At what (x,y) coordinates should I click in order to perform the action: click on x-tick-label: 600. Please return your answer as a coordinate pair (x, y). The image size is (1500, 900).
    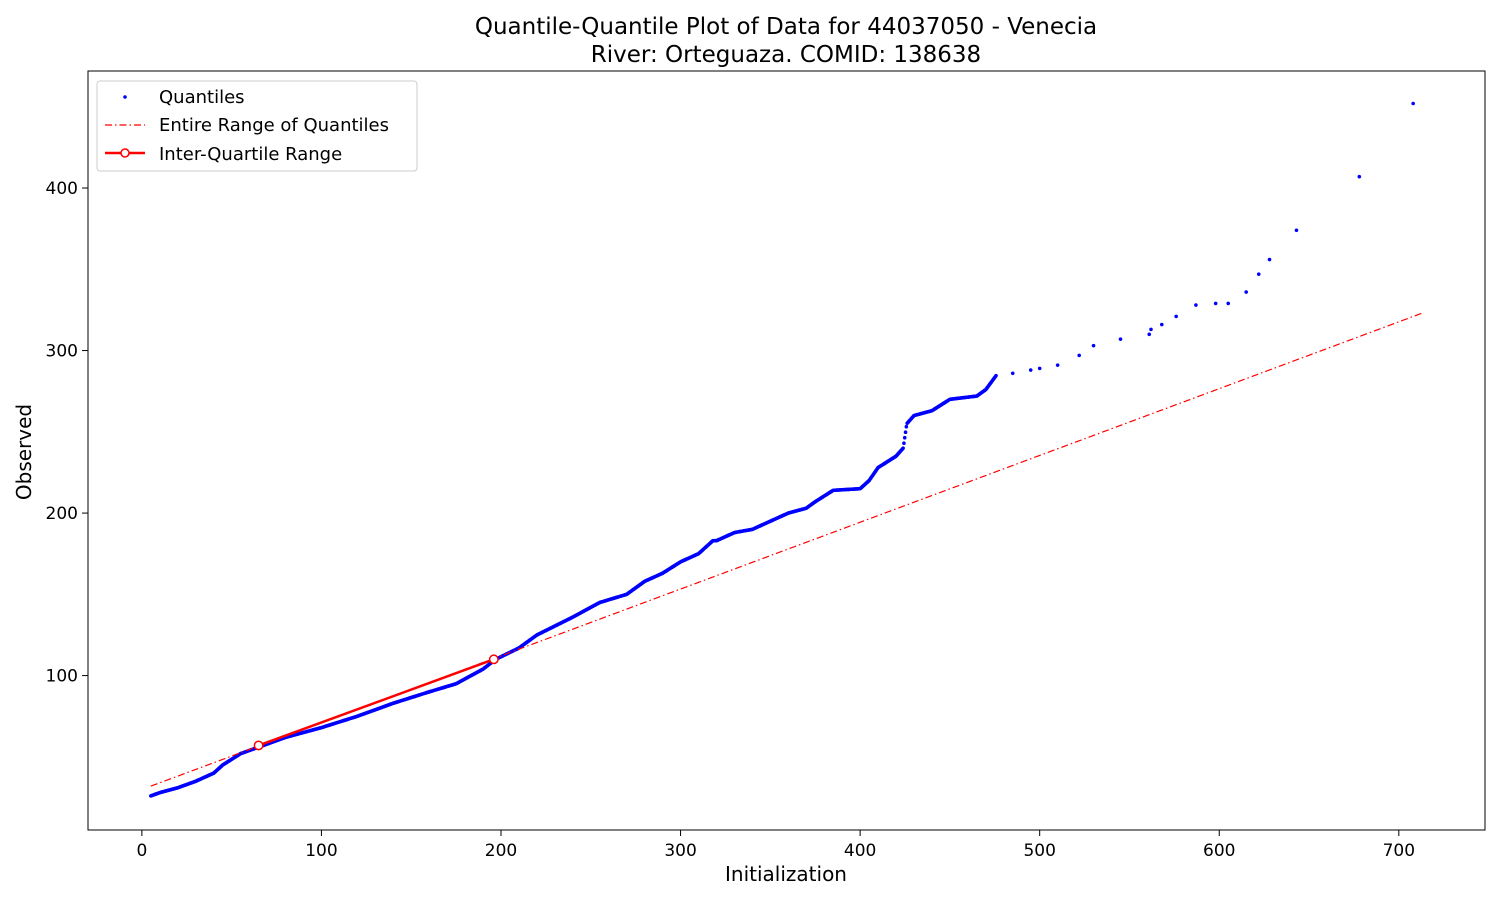
    Looking at the image, I should click on (1219, 851).